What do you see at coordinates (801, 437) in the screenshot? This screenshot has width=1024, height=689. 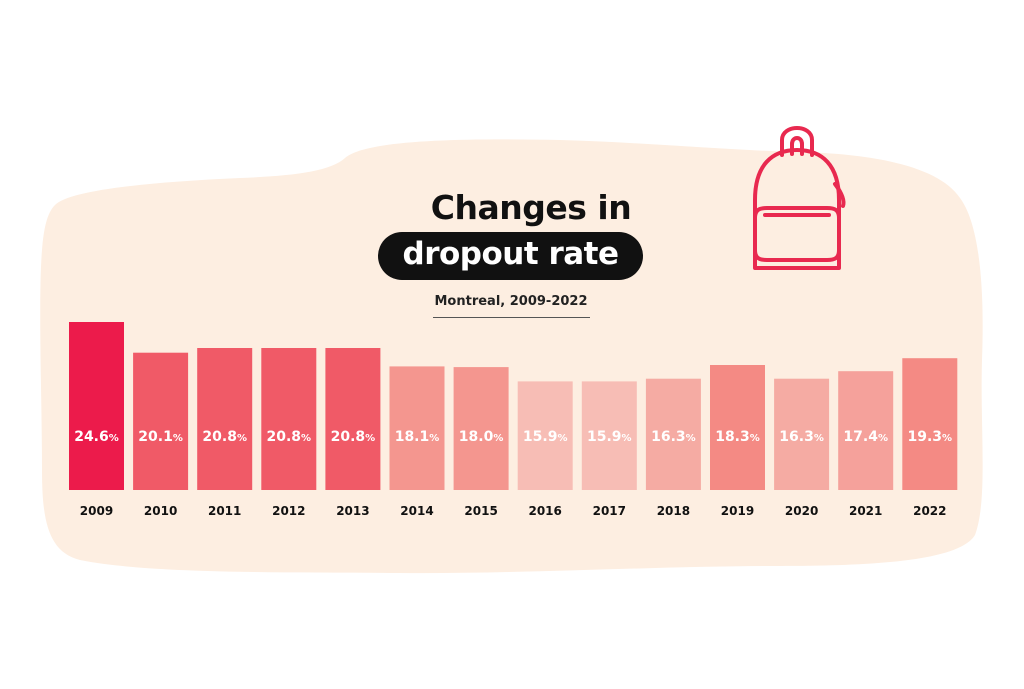 I see `bar-value-label-2020: 16.3%` at bounding box center [801, 437].